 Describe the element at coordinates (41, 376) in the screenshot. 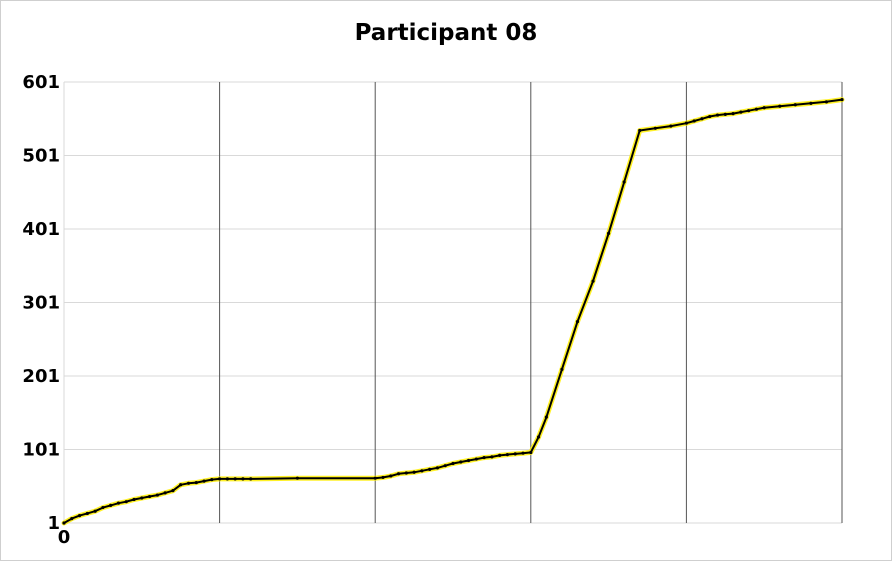

I see `y-tick-label: 201` at that location.